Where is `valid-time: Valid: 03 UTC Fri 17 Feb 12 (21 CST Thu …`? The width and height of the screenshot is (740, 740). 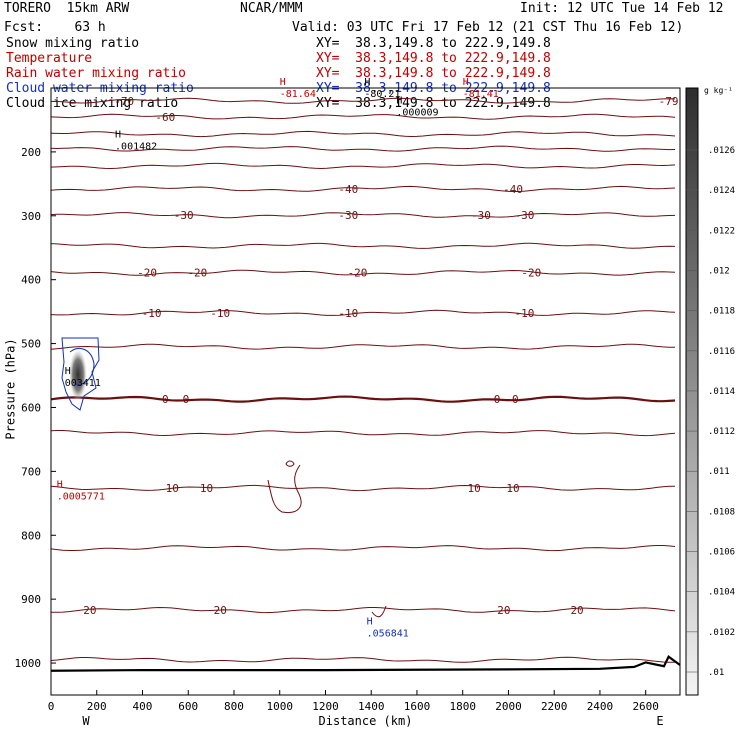
valid-time: Valid: 03 UTC Fri 17 Feb 12 (21 CST Thu … is located at coordinates (488, 27).